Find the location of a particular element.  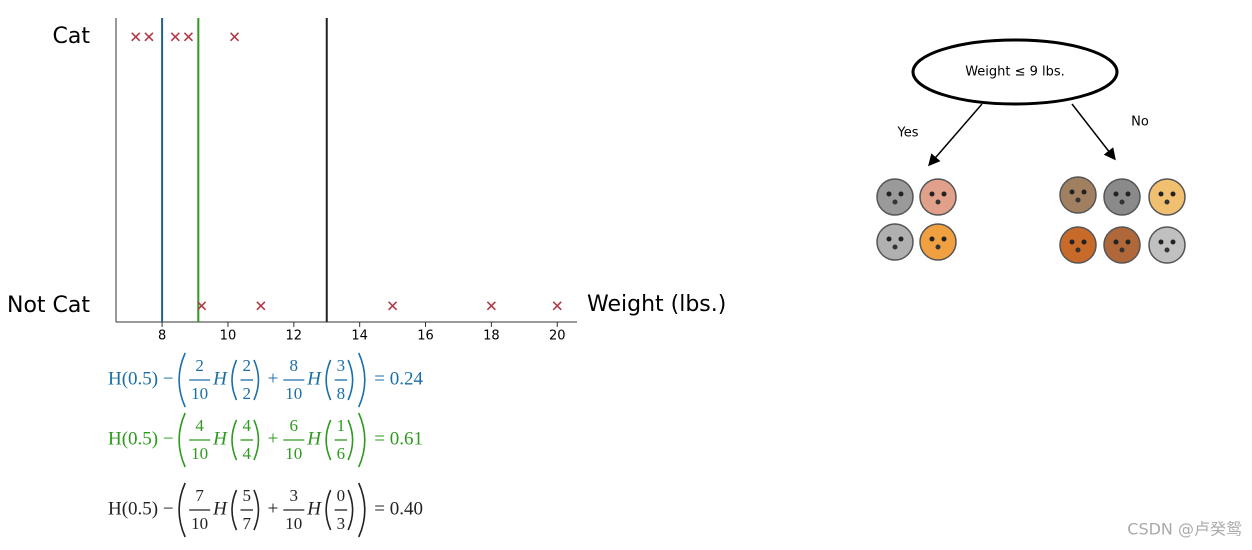

formula-text: = 0.40 is located at coordinates (398, 508).